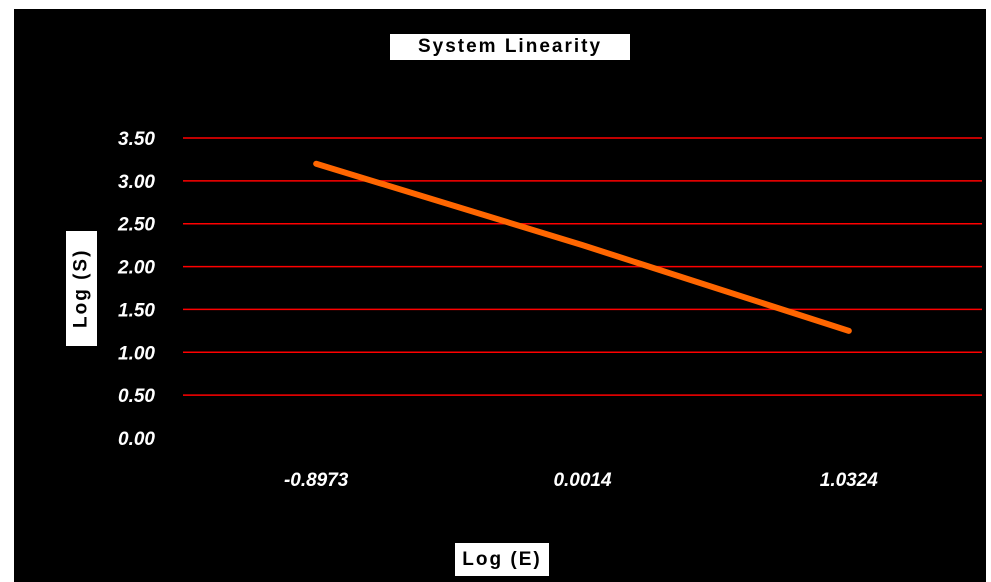 The height and width of the screenshot is (582, 991). I want to click on y-tick-label: 1.50, so click(136, 310).